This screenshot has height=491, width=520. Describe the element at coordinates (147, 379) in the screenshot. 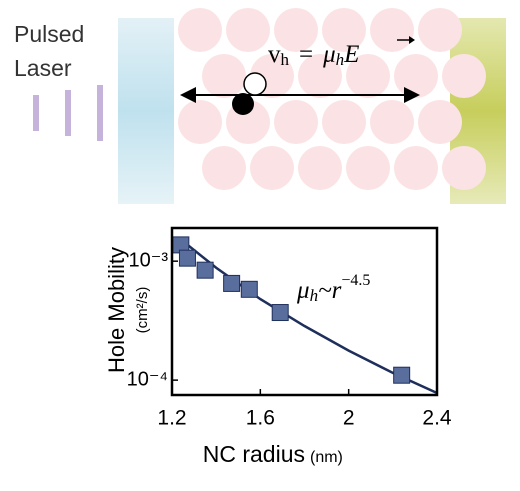

I see `y-tick-label: 10⁻⁴` at that location.